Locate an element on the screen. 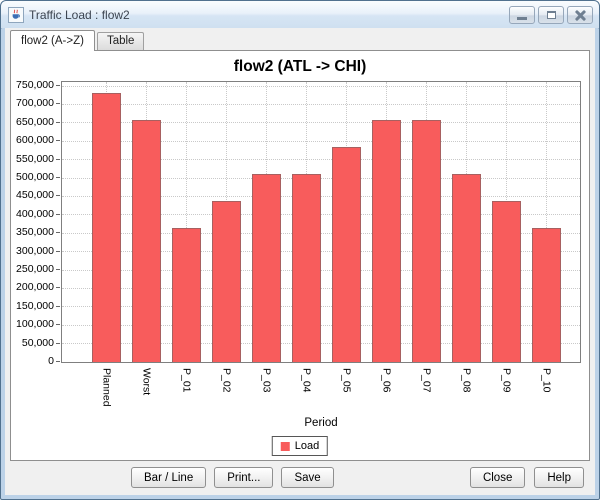 This screenshot has height=500, width=600. maximize-button is located at coordinates (551, 15).